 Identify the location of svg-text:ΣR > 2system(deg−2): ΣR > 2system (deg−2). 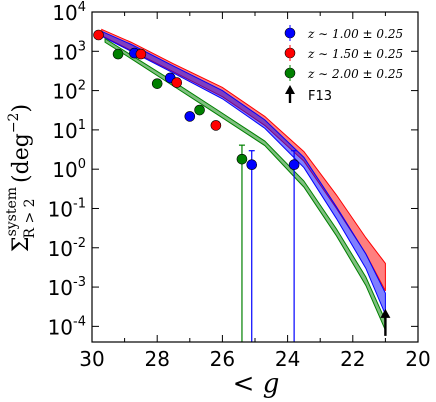
(21, 178).